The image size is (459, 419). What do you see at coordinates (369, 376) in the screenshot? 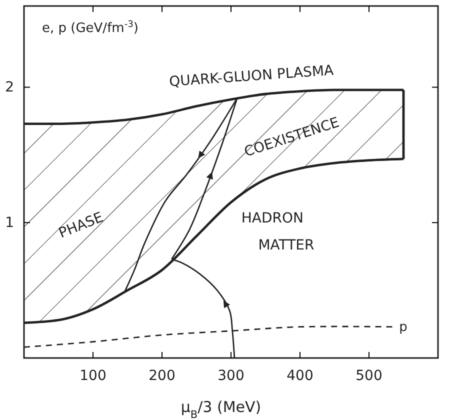
I see `x-tick-label: 500` at bounding box center [369, 376].